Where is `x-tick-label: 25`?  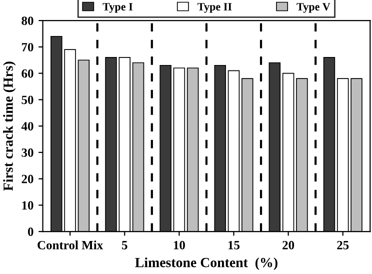 x-tick-label: 25 is located at coordinates (343, 245).